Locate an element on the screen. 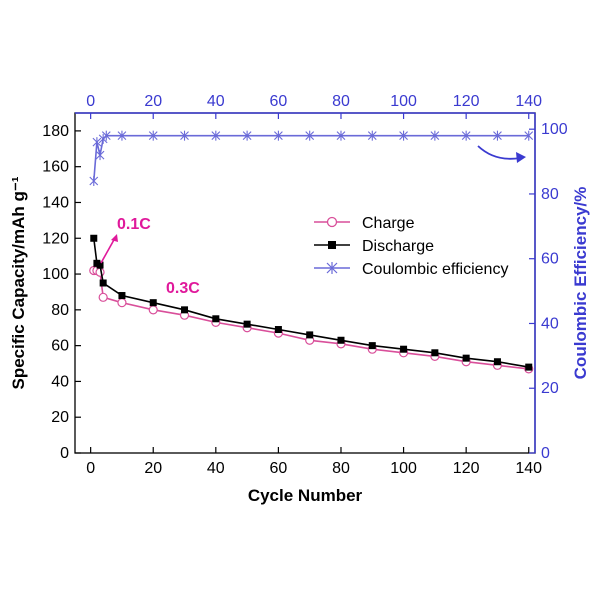 The image size is (600, 600). top-tick-label: 20 is located at coordinates (153, 101).